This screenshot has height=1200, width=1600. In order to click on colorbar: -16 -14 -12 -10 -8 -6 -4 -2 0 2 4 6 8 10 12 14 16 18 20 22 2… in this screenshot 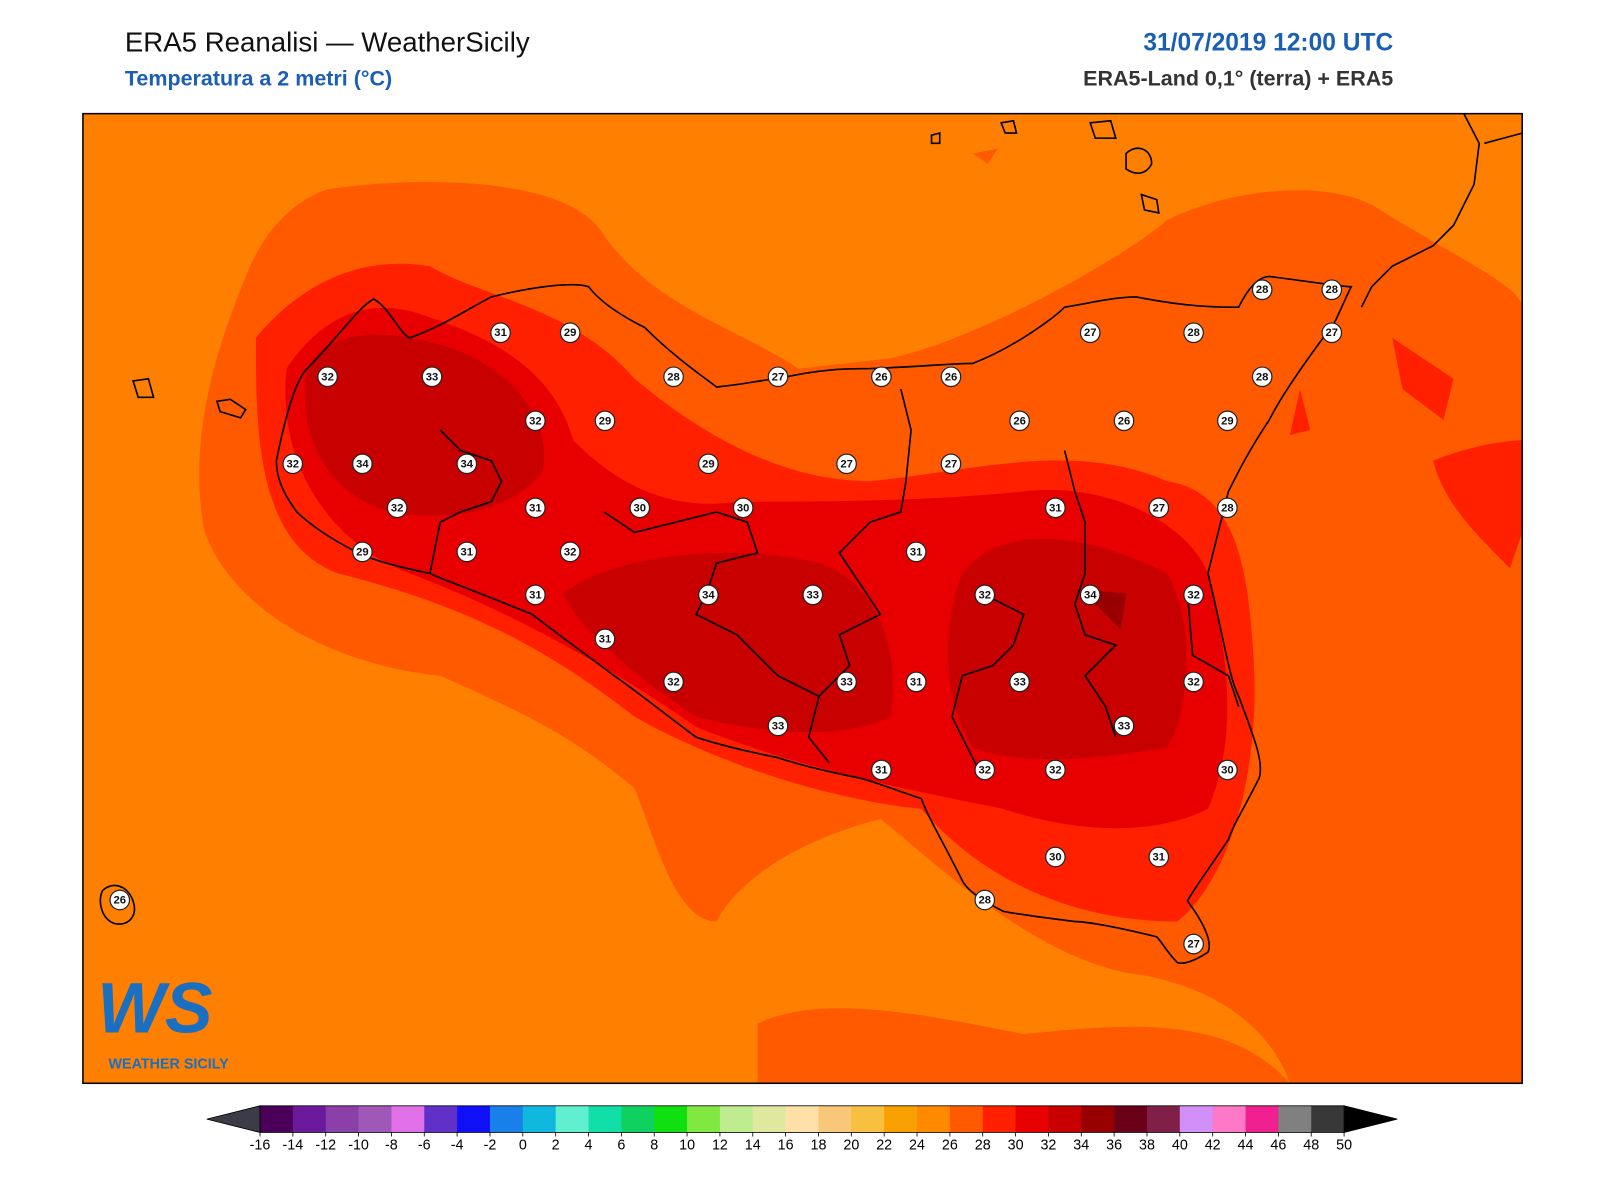, I will do `click(802, 1129)`.